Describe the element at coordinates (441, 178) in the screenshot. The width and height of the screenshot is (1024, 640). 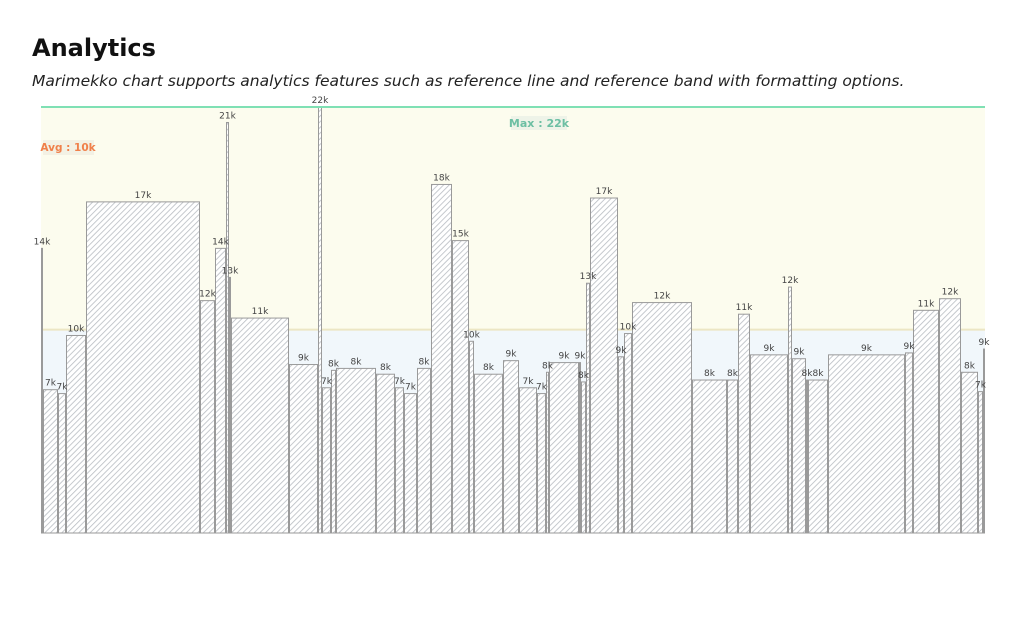
I see `data-label: 18k` at that location.